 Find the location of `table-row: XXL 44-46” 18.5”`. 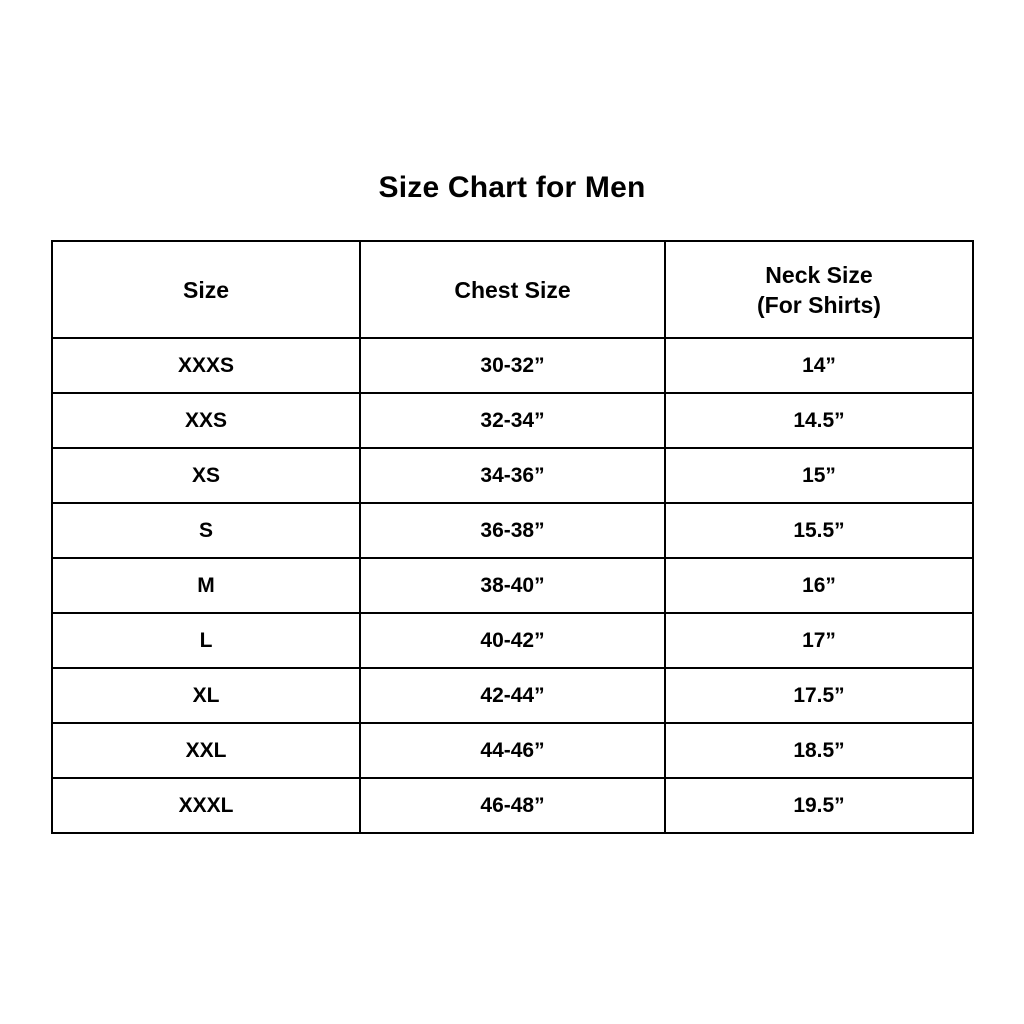

table-row: XXL 44-46” 18.5” is located at coordinates (512, 750).